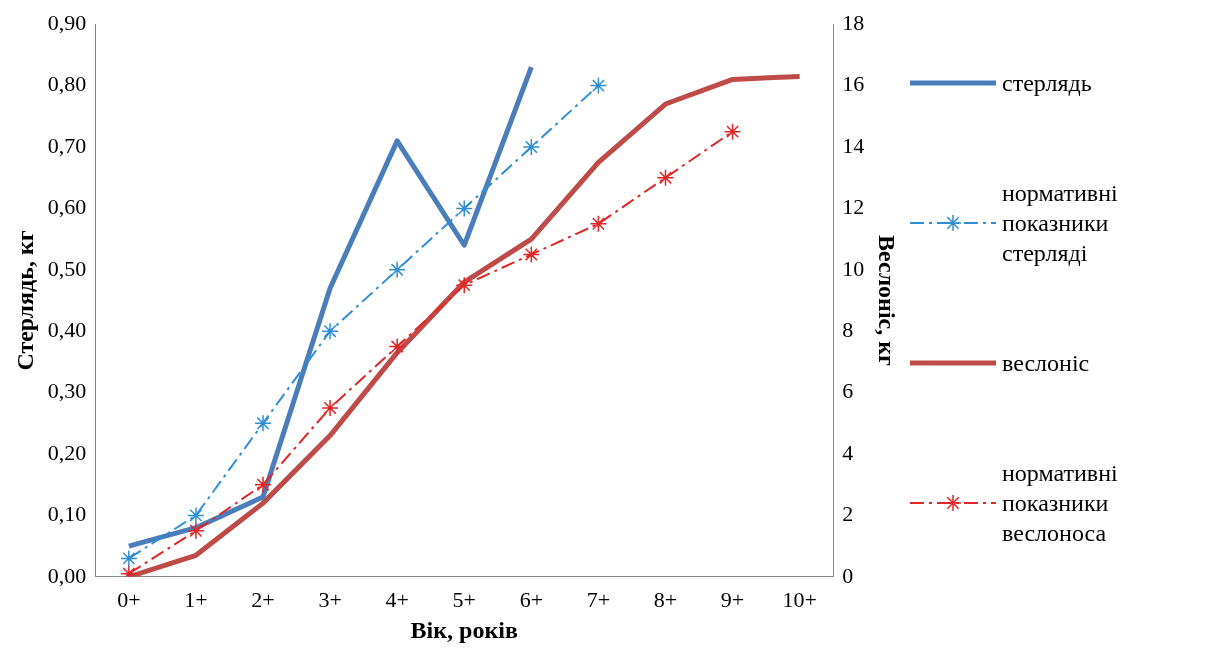  Describe the element at coordinates (67, 268) in the screenshot. I see `y-tick-label: 0,50` at that location.